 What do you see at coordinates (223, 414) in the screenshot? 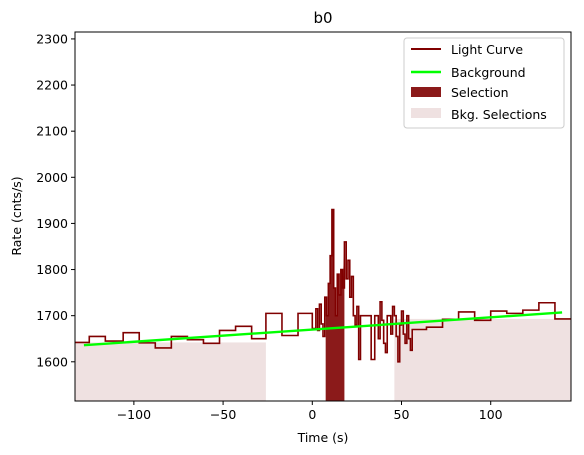
I see `x-tick-label: −50` at bounding box center [223, 414].